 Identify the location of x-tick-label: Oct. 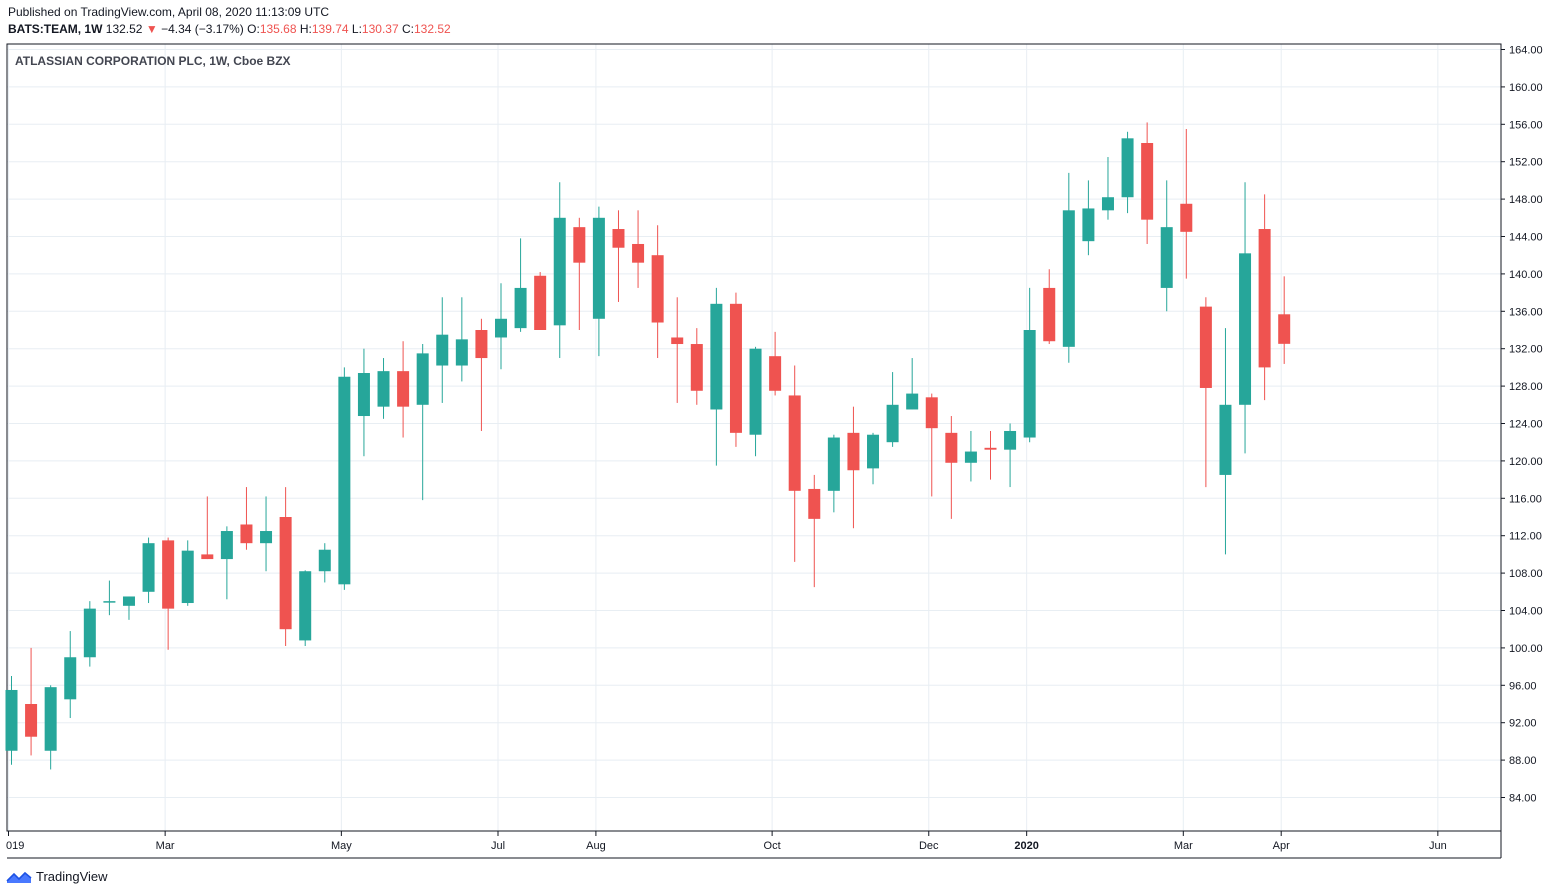
(772, 846).